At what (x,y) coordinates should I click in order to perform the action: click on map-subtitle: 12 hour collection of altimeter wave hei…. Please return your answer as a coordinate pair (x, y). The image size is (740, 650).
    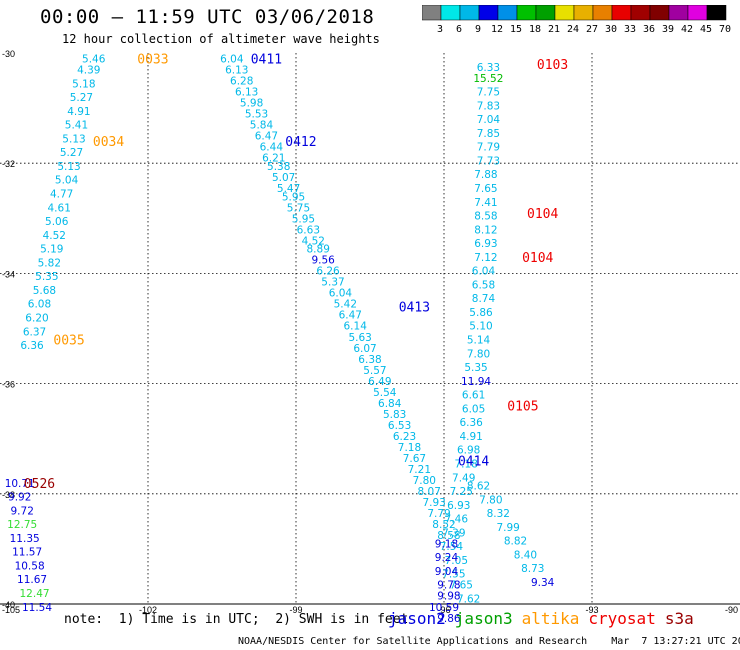
    Looking at the image, I should click on (221, 39).